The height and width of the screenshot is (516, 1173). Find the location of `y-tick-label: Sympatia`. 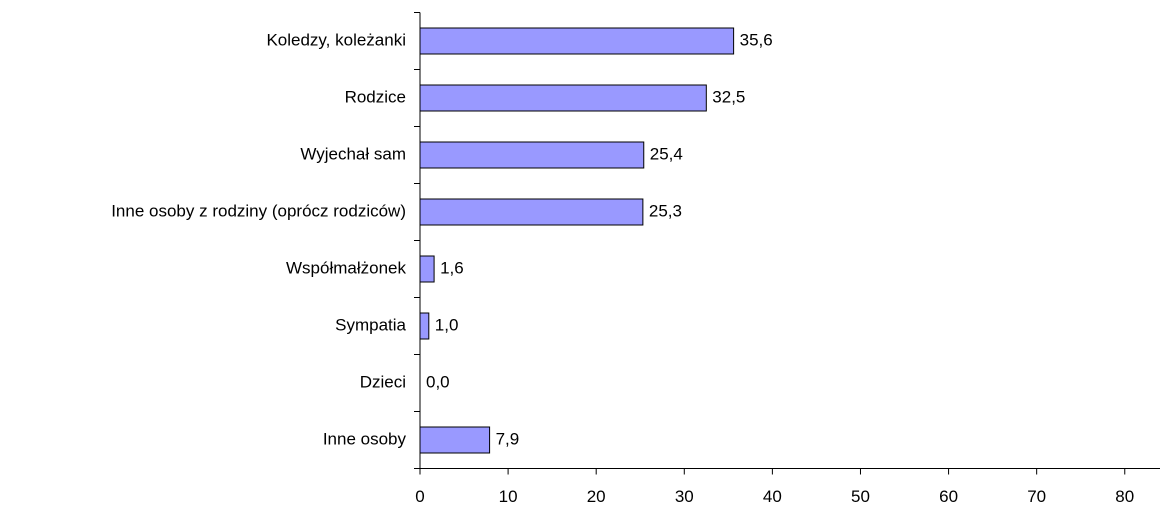

y-tick-label: Sympatia is located at coordinates (370, 324).